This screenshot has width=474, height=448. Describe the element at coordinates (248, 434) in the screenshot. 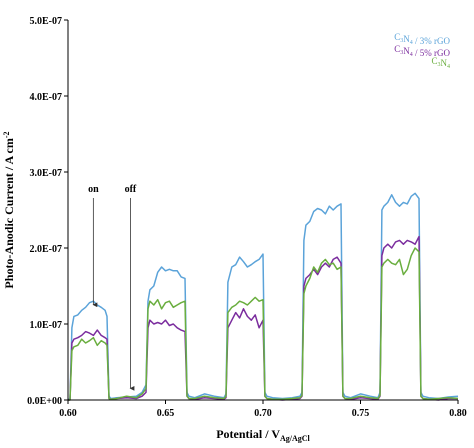

I see `x-axis-title-main: Potential / V` at that location.